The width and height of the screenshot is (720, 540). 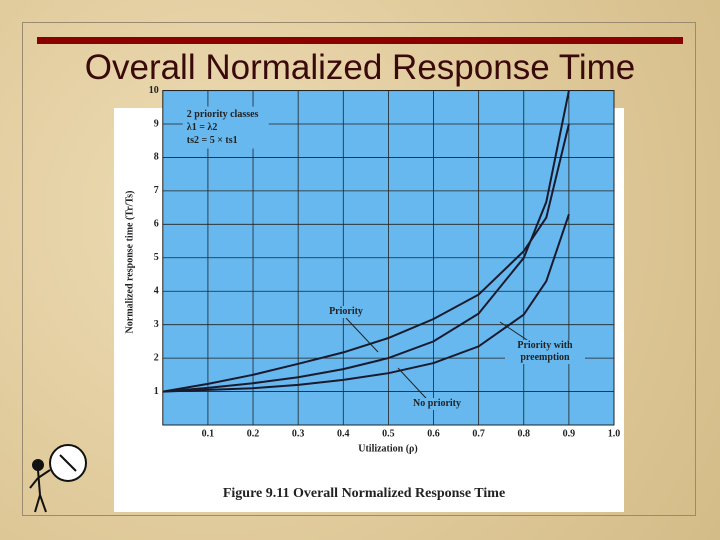 I want to click on x-tick-label: 0.8, so click(x=524, y=433).